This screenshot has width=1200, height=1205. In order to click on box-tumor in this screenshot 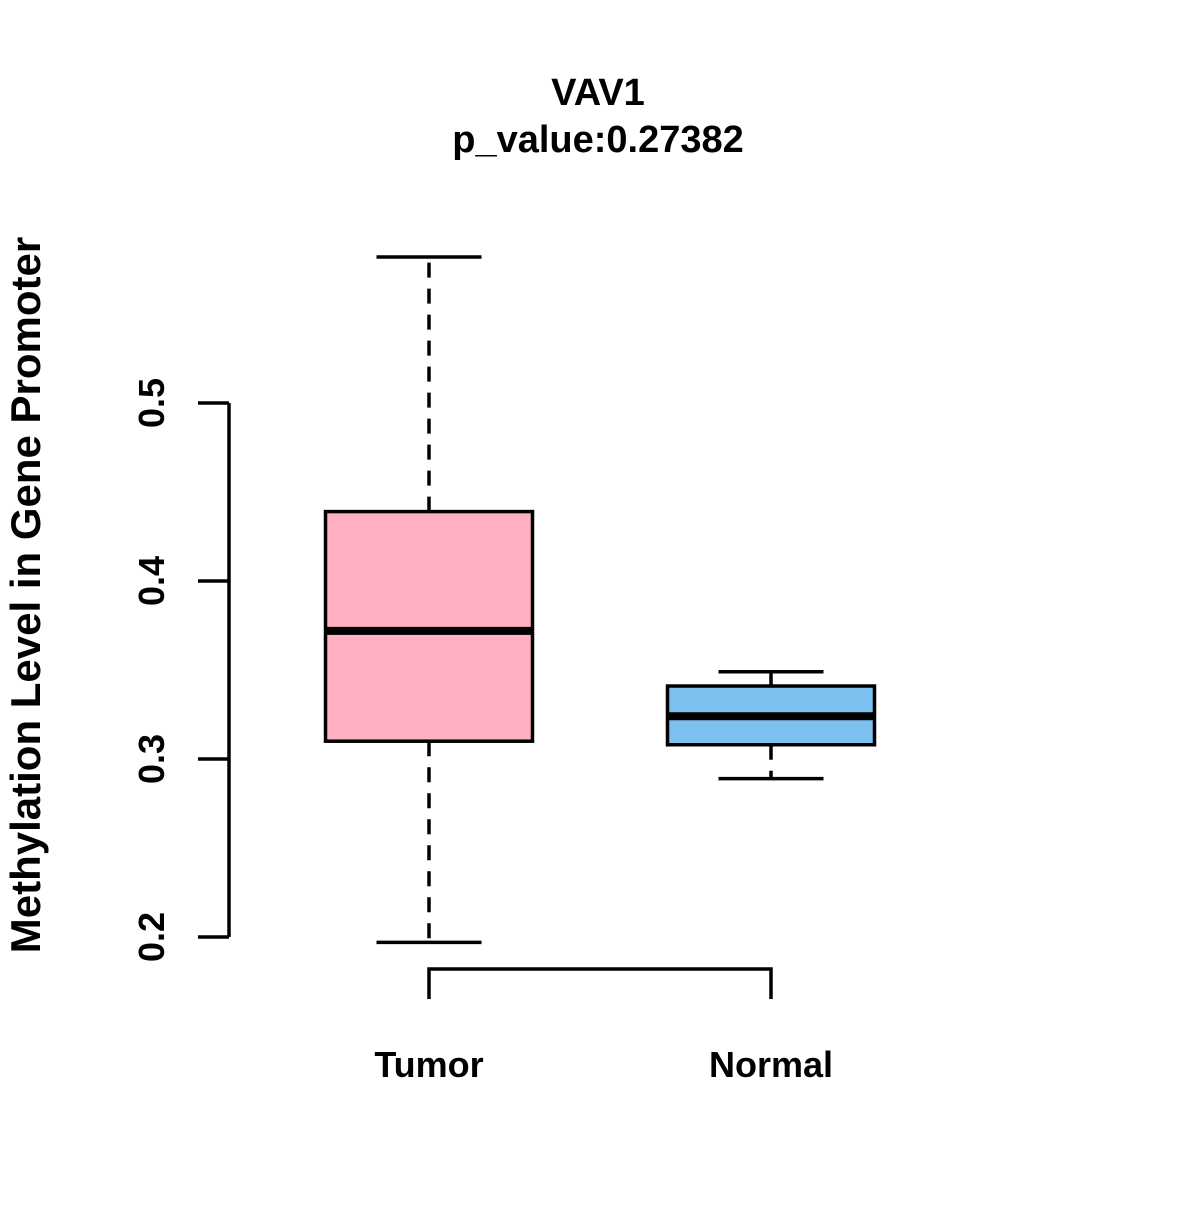, I will do `click(429, 626)`.